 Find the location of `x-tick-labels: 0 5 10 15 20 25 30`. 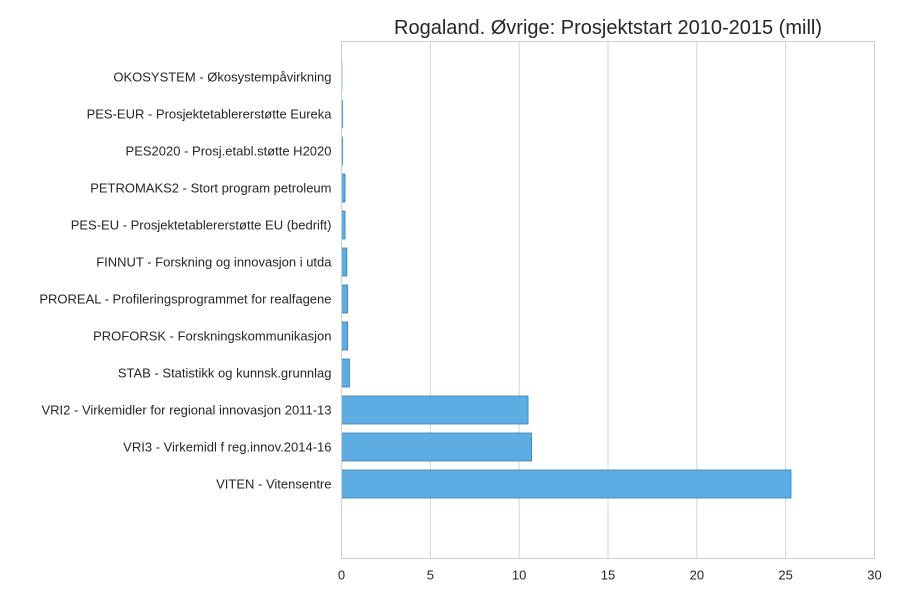

x-tick-labels: 0 5 10 15 20 25 30 is located at coordinates (610, 575).